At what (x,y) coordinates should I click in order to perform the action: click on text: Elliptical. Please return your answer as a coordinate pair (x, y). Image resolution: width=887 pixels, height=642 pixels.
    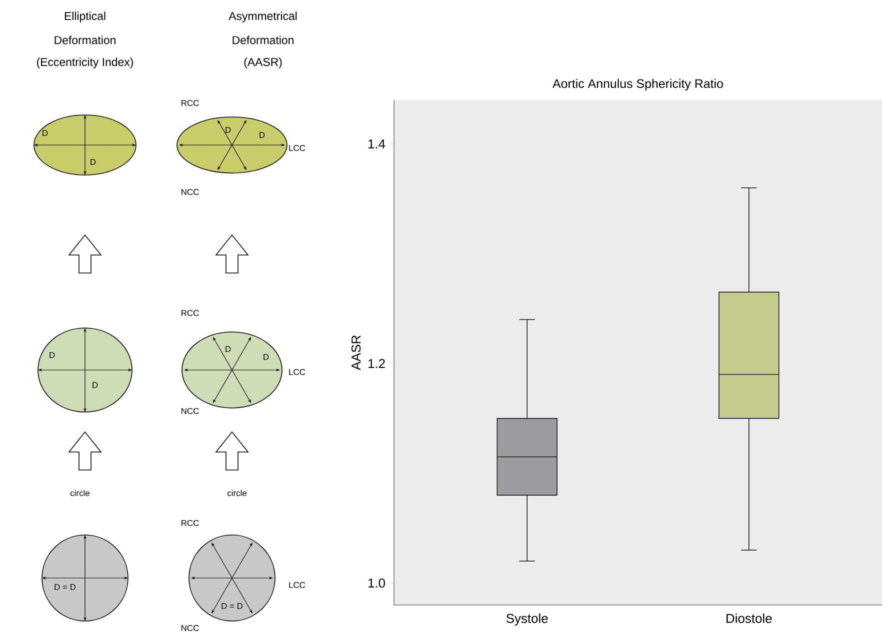
    Looking at the image, I should click on (85, 17).